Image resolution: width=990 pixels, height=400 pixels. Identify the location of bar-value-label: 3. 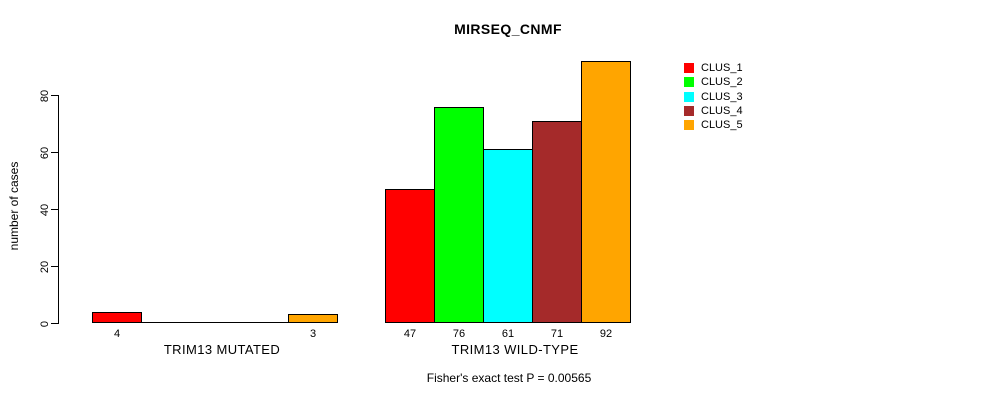
(313, 334).